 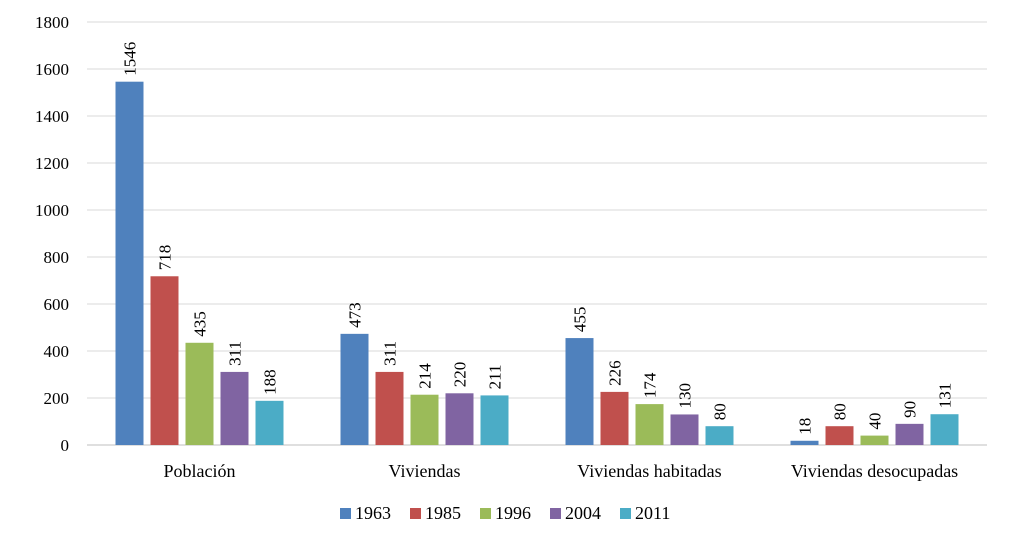 What do you see at coordinates (580, 320) in the screenshot?
I see `data-label: 455` at bounding box center [580, 320].